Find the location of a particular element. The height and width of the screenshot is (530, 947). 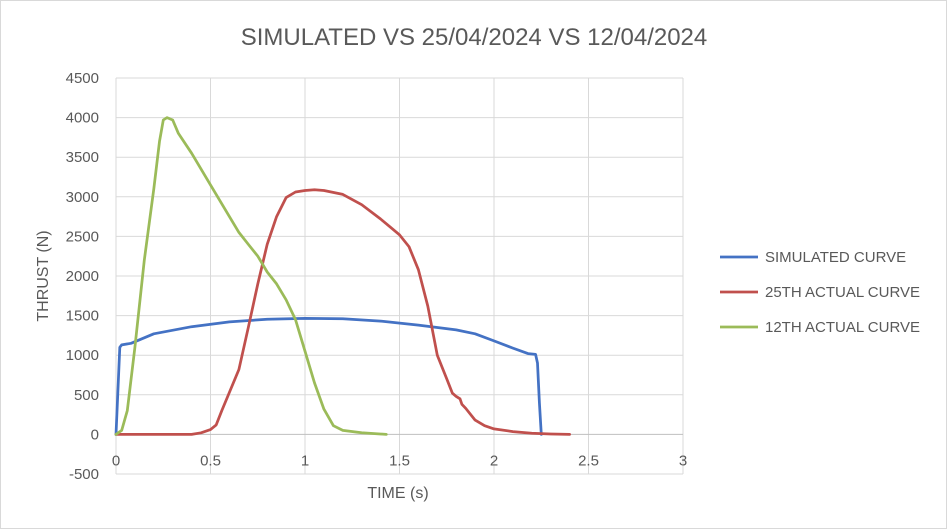

y-tick-label: 1500 is located at coordinates (82, 316).